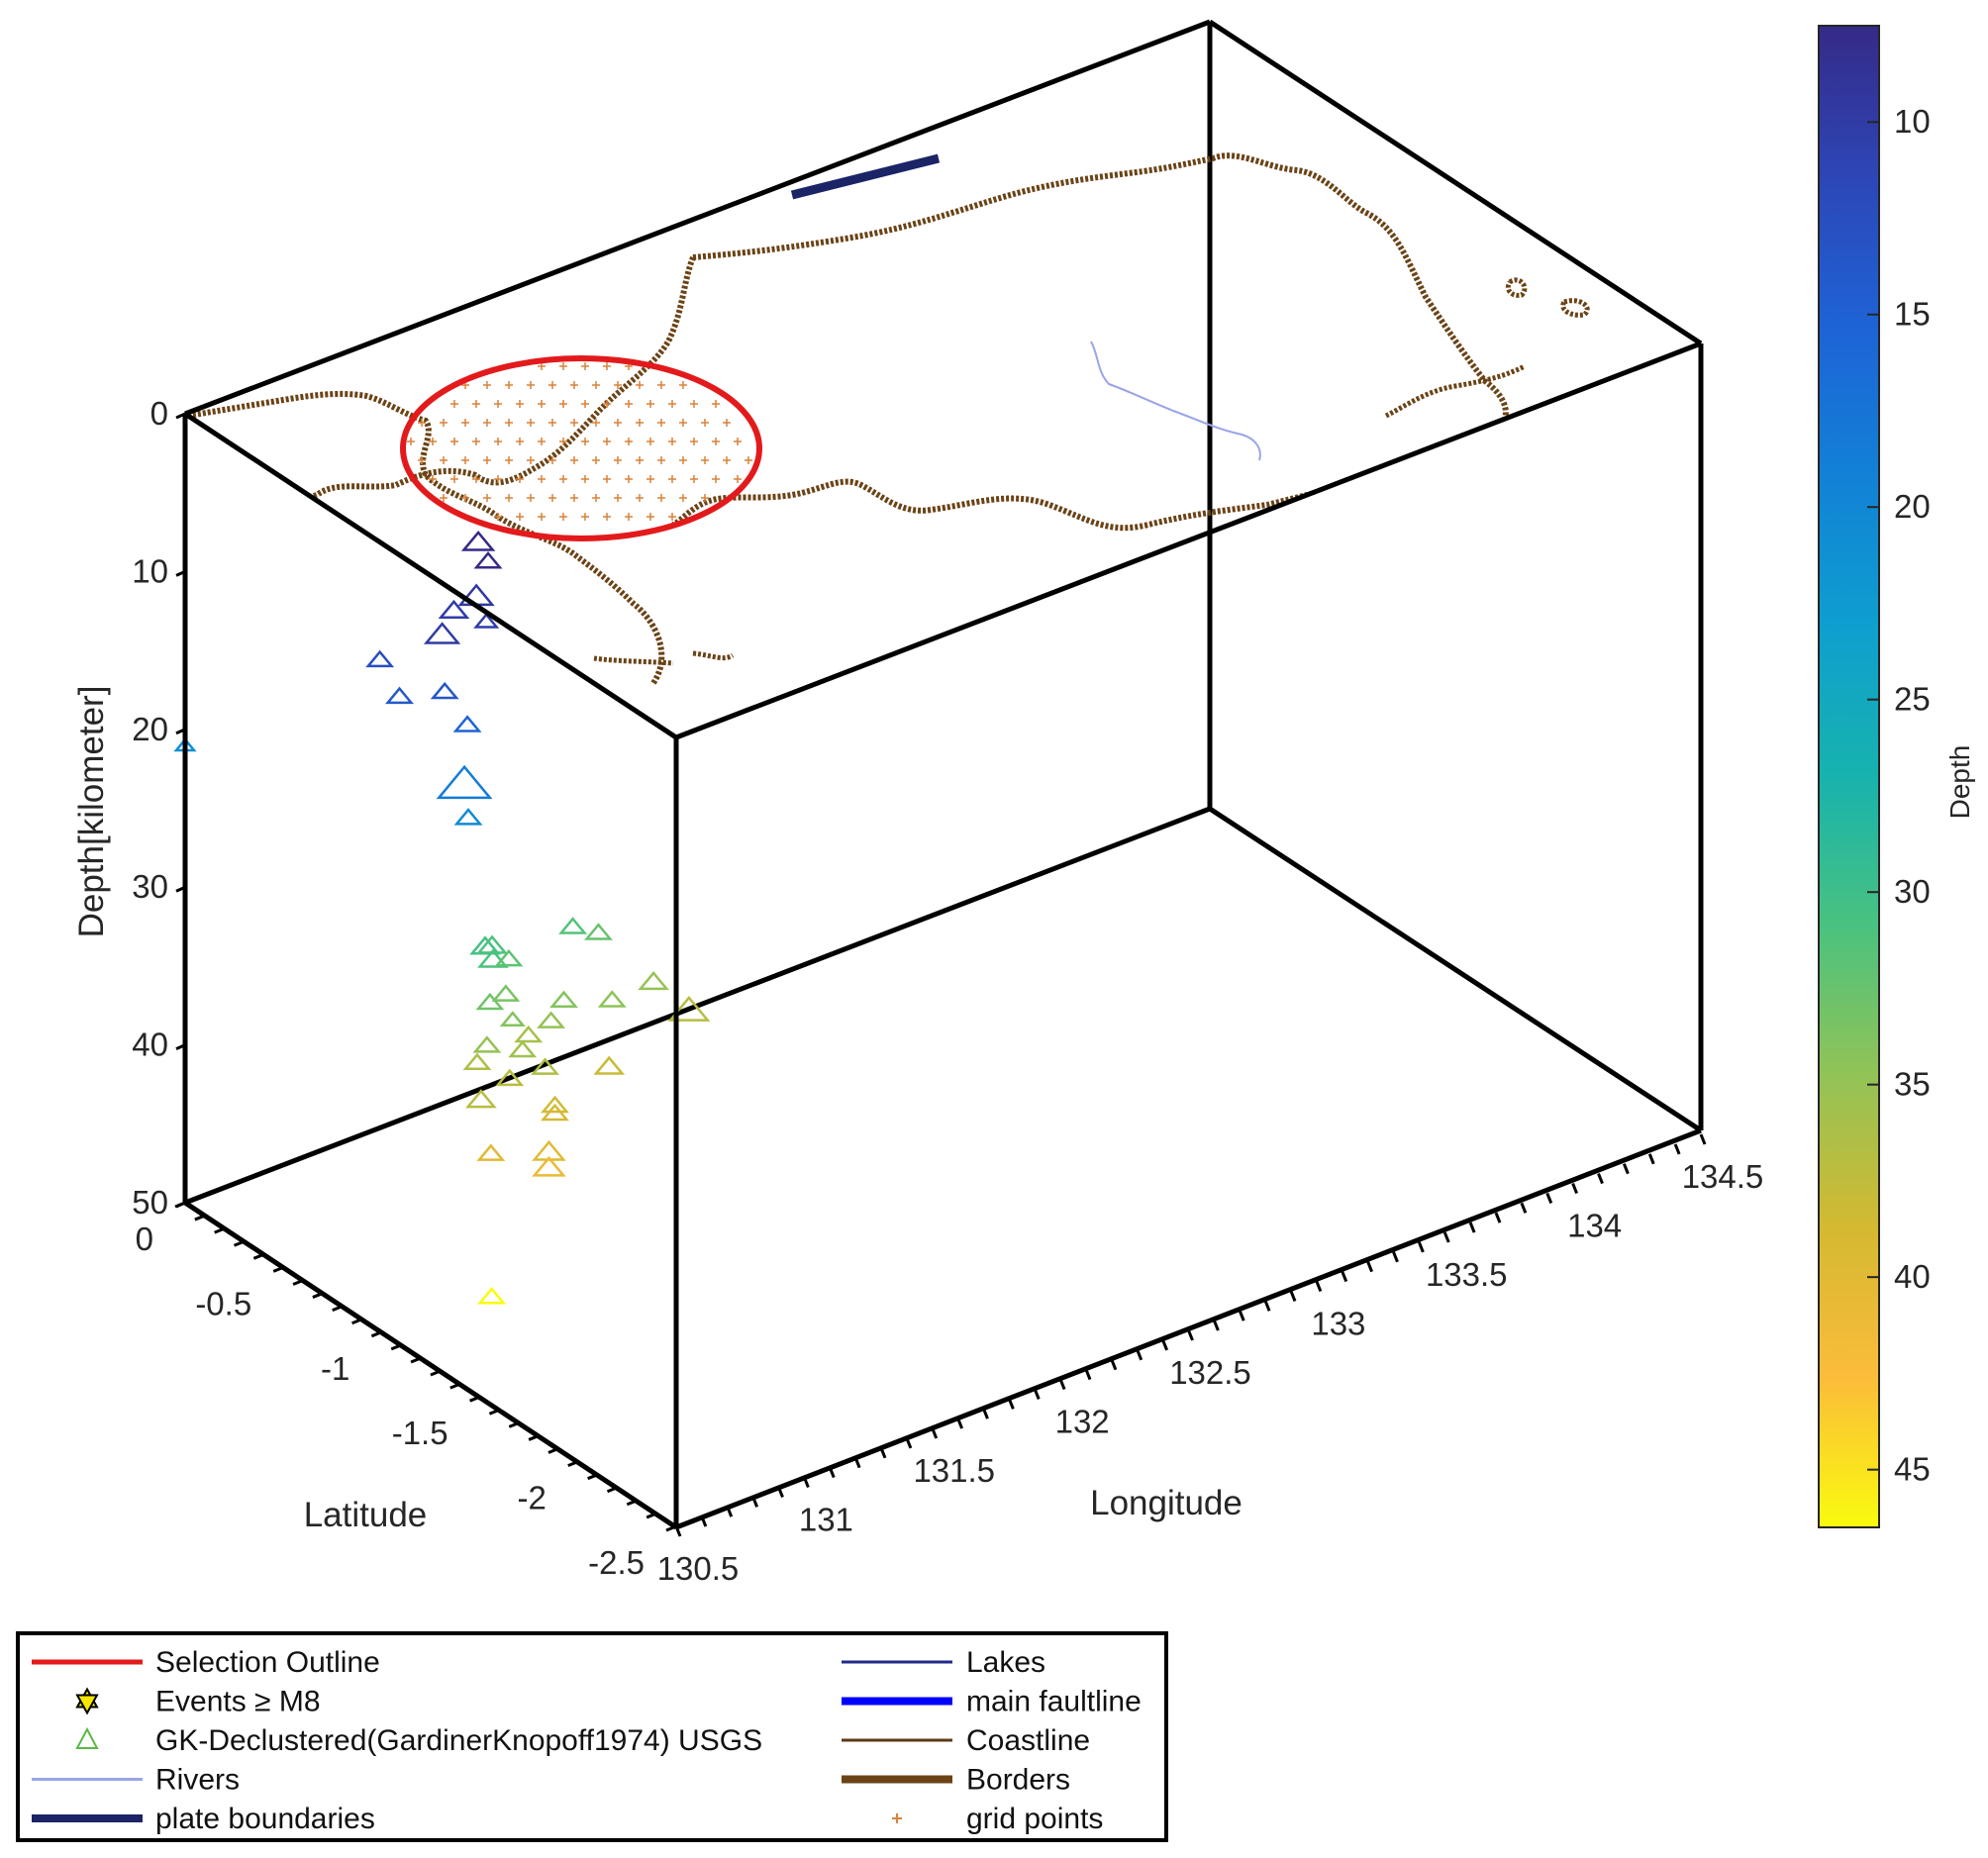 Image resolution: width=1988 pixels, height=1858 pixels. What do you see at coordinates (1912, 506) in the screenshot?
I see `colorbar-tick-label: 20` at bounding box center [1912, 506].